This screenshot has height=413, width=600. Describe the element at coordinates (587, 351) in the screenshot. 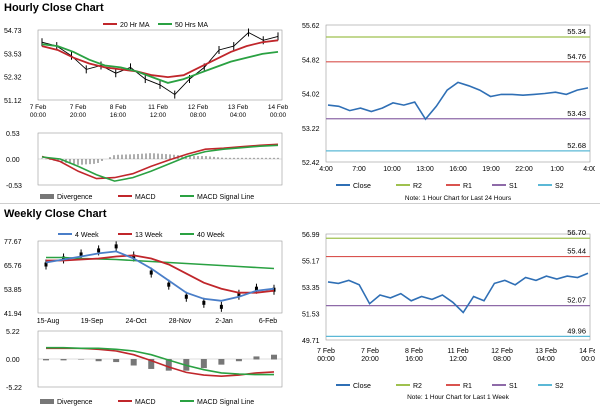

I see `level-chart-xtick: 14 Feb` at that location.